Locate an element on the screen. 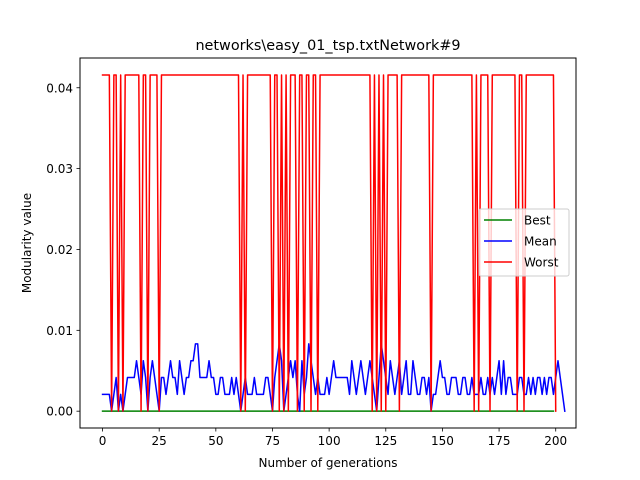 This screenshot has width=640, height=480. y-tick-label: 0.03 is located at coordinates (59, 169).